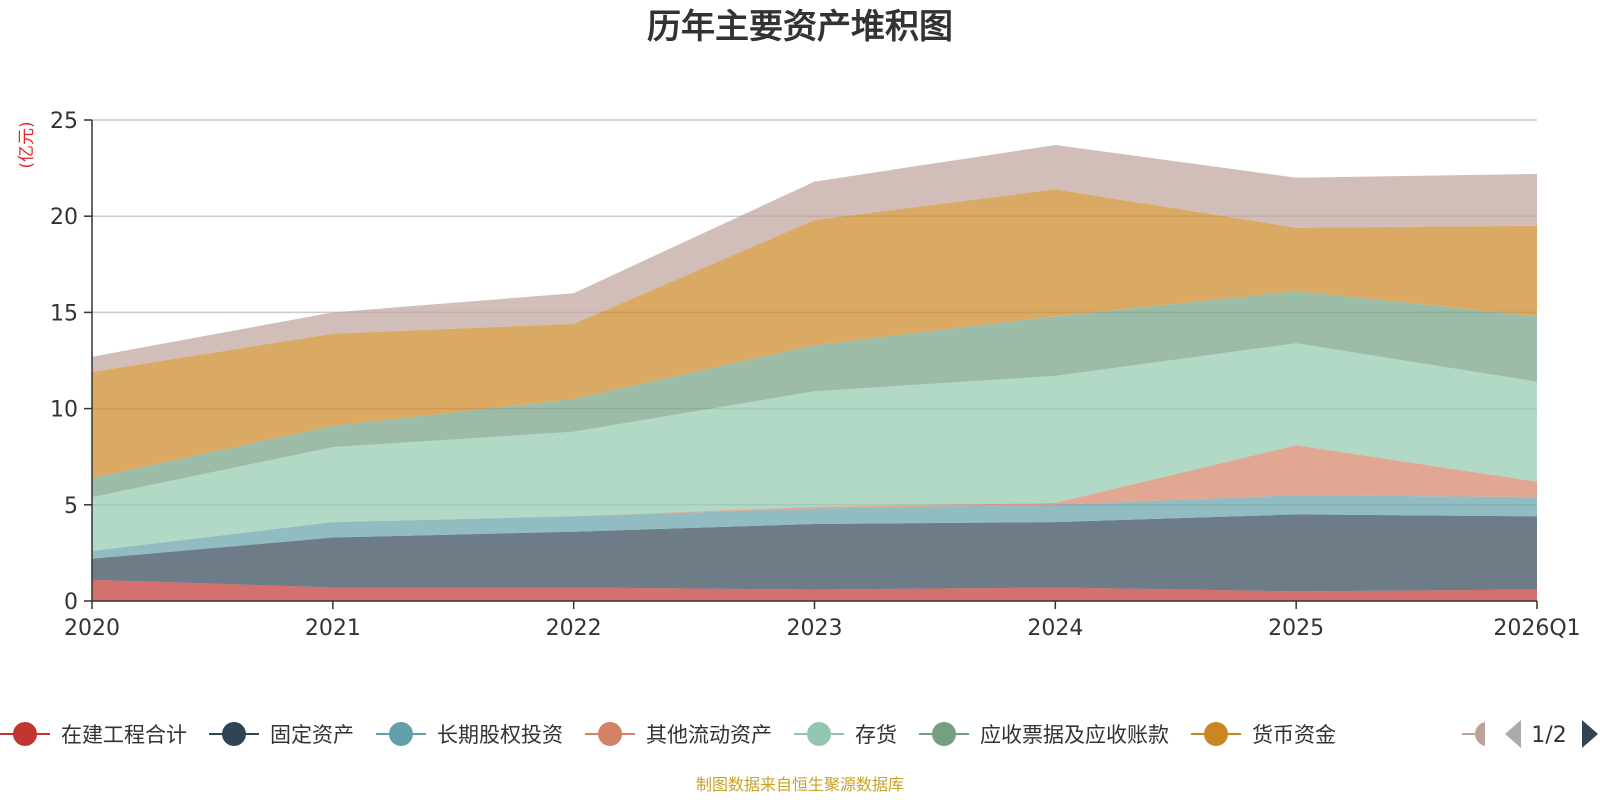  What do you see at coordinates (800, 784) in the screenshot?
I see `data-source-note: 制图数据来自恒生聚源数据库` at bounding box center [800, 784].